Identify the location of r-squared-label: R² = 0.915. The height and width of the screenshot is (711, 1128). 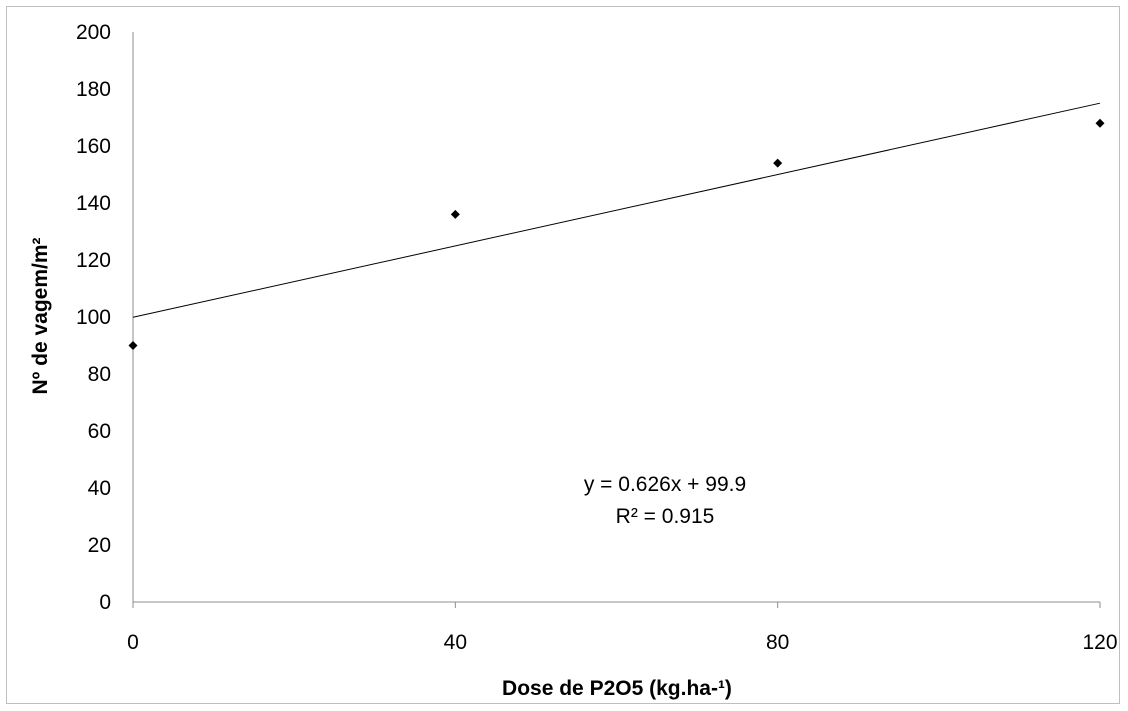
(665, 516).